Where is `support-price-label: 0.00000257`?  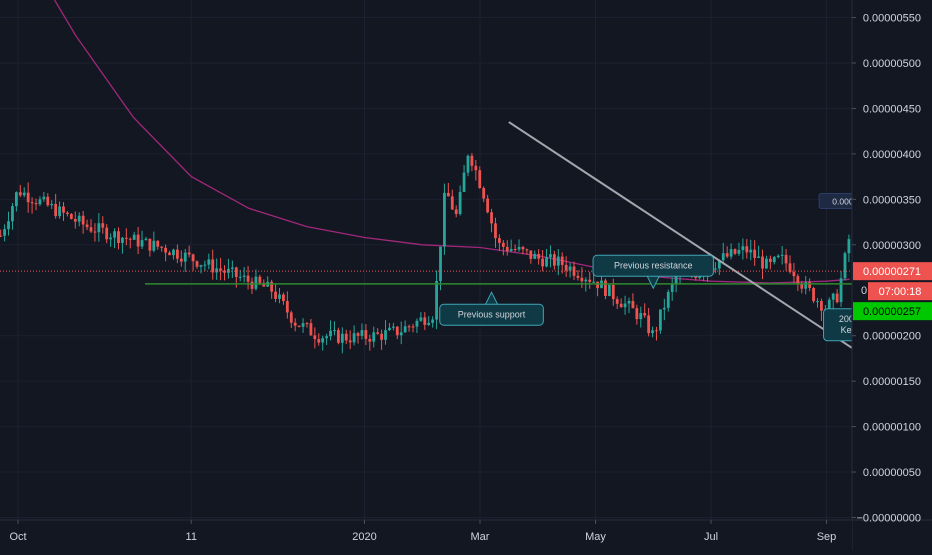 support-price-label: 0.00000257 is located at coordinates (892, 312).